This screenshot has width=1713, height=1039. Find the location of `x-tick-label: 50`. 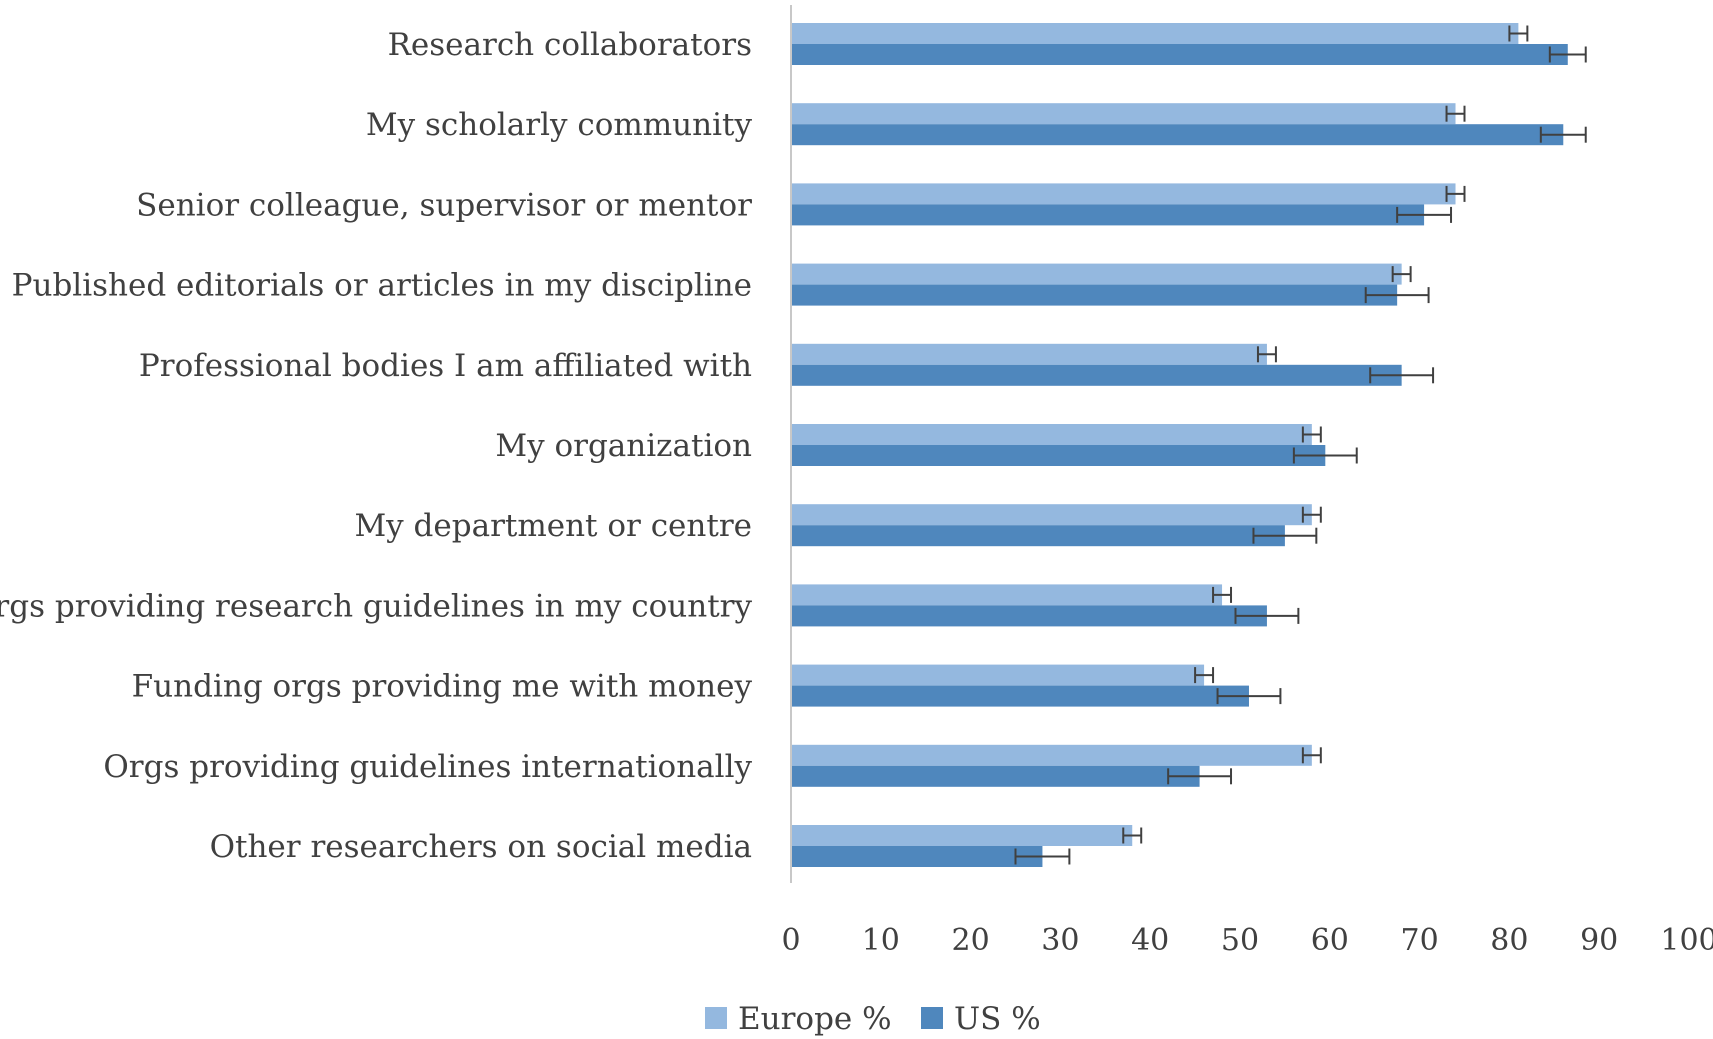

x-tick-label: 50 is located at coordinates (1240, 940).